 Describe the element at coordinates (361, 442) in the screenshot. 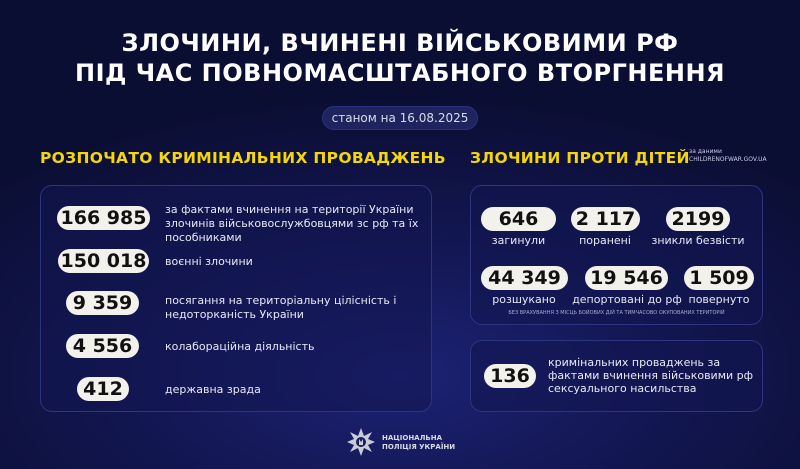

I see `police-star-logo` at that location.